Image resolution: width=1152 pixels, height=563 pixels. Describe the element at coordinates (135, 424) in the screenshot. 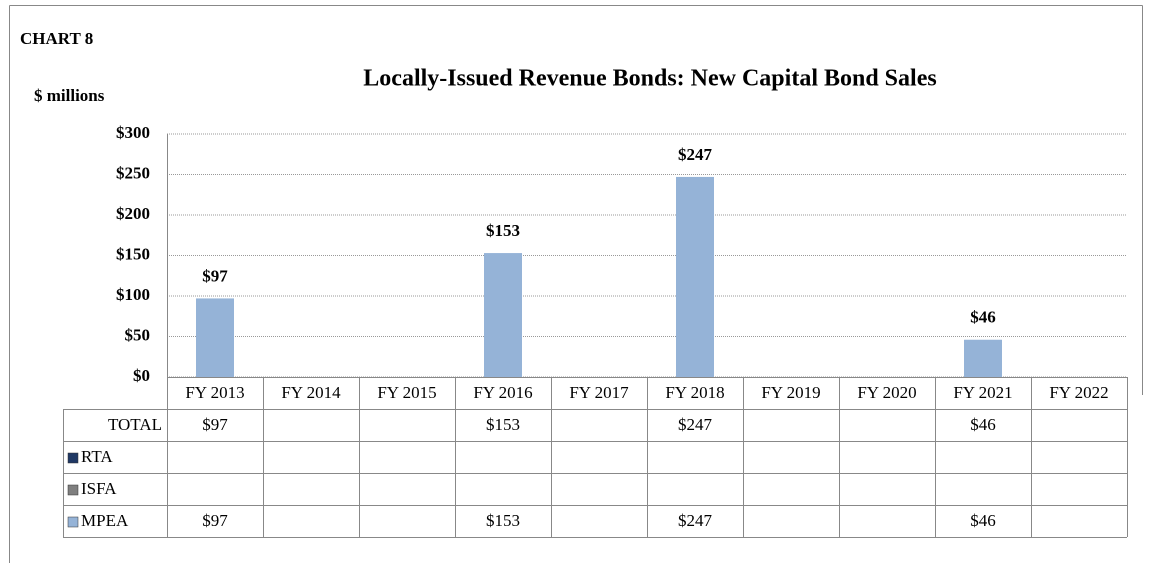

I see `row-label: TOTAL` at that location.